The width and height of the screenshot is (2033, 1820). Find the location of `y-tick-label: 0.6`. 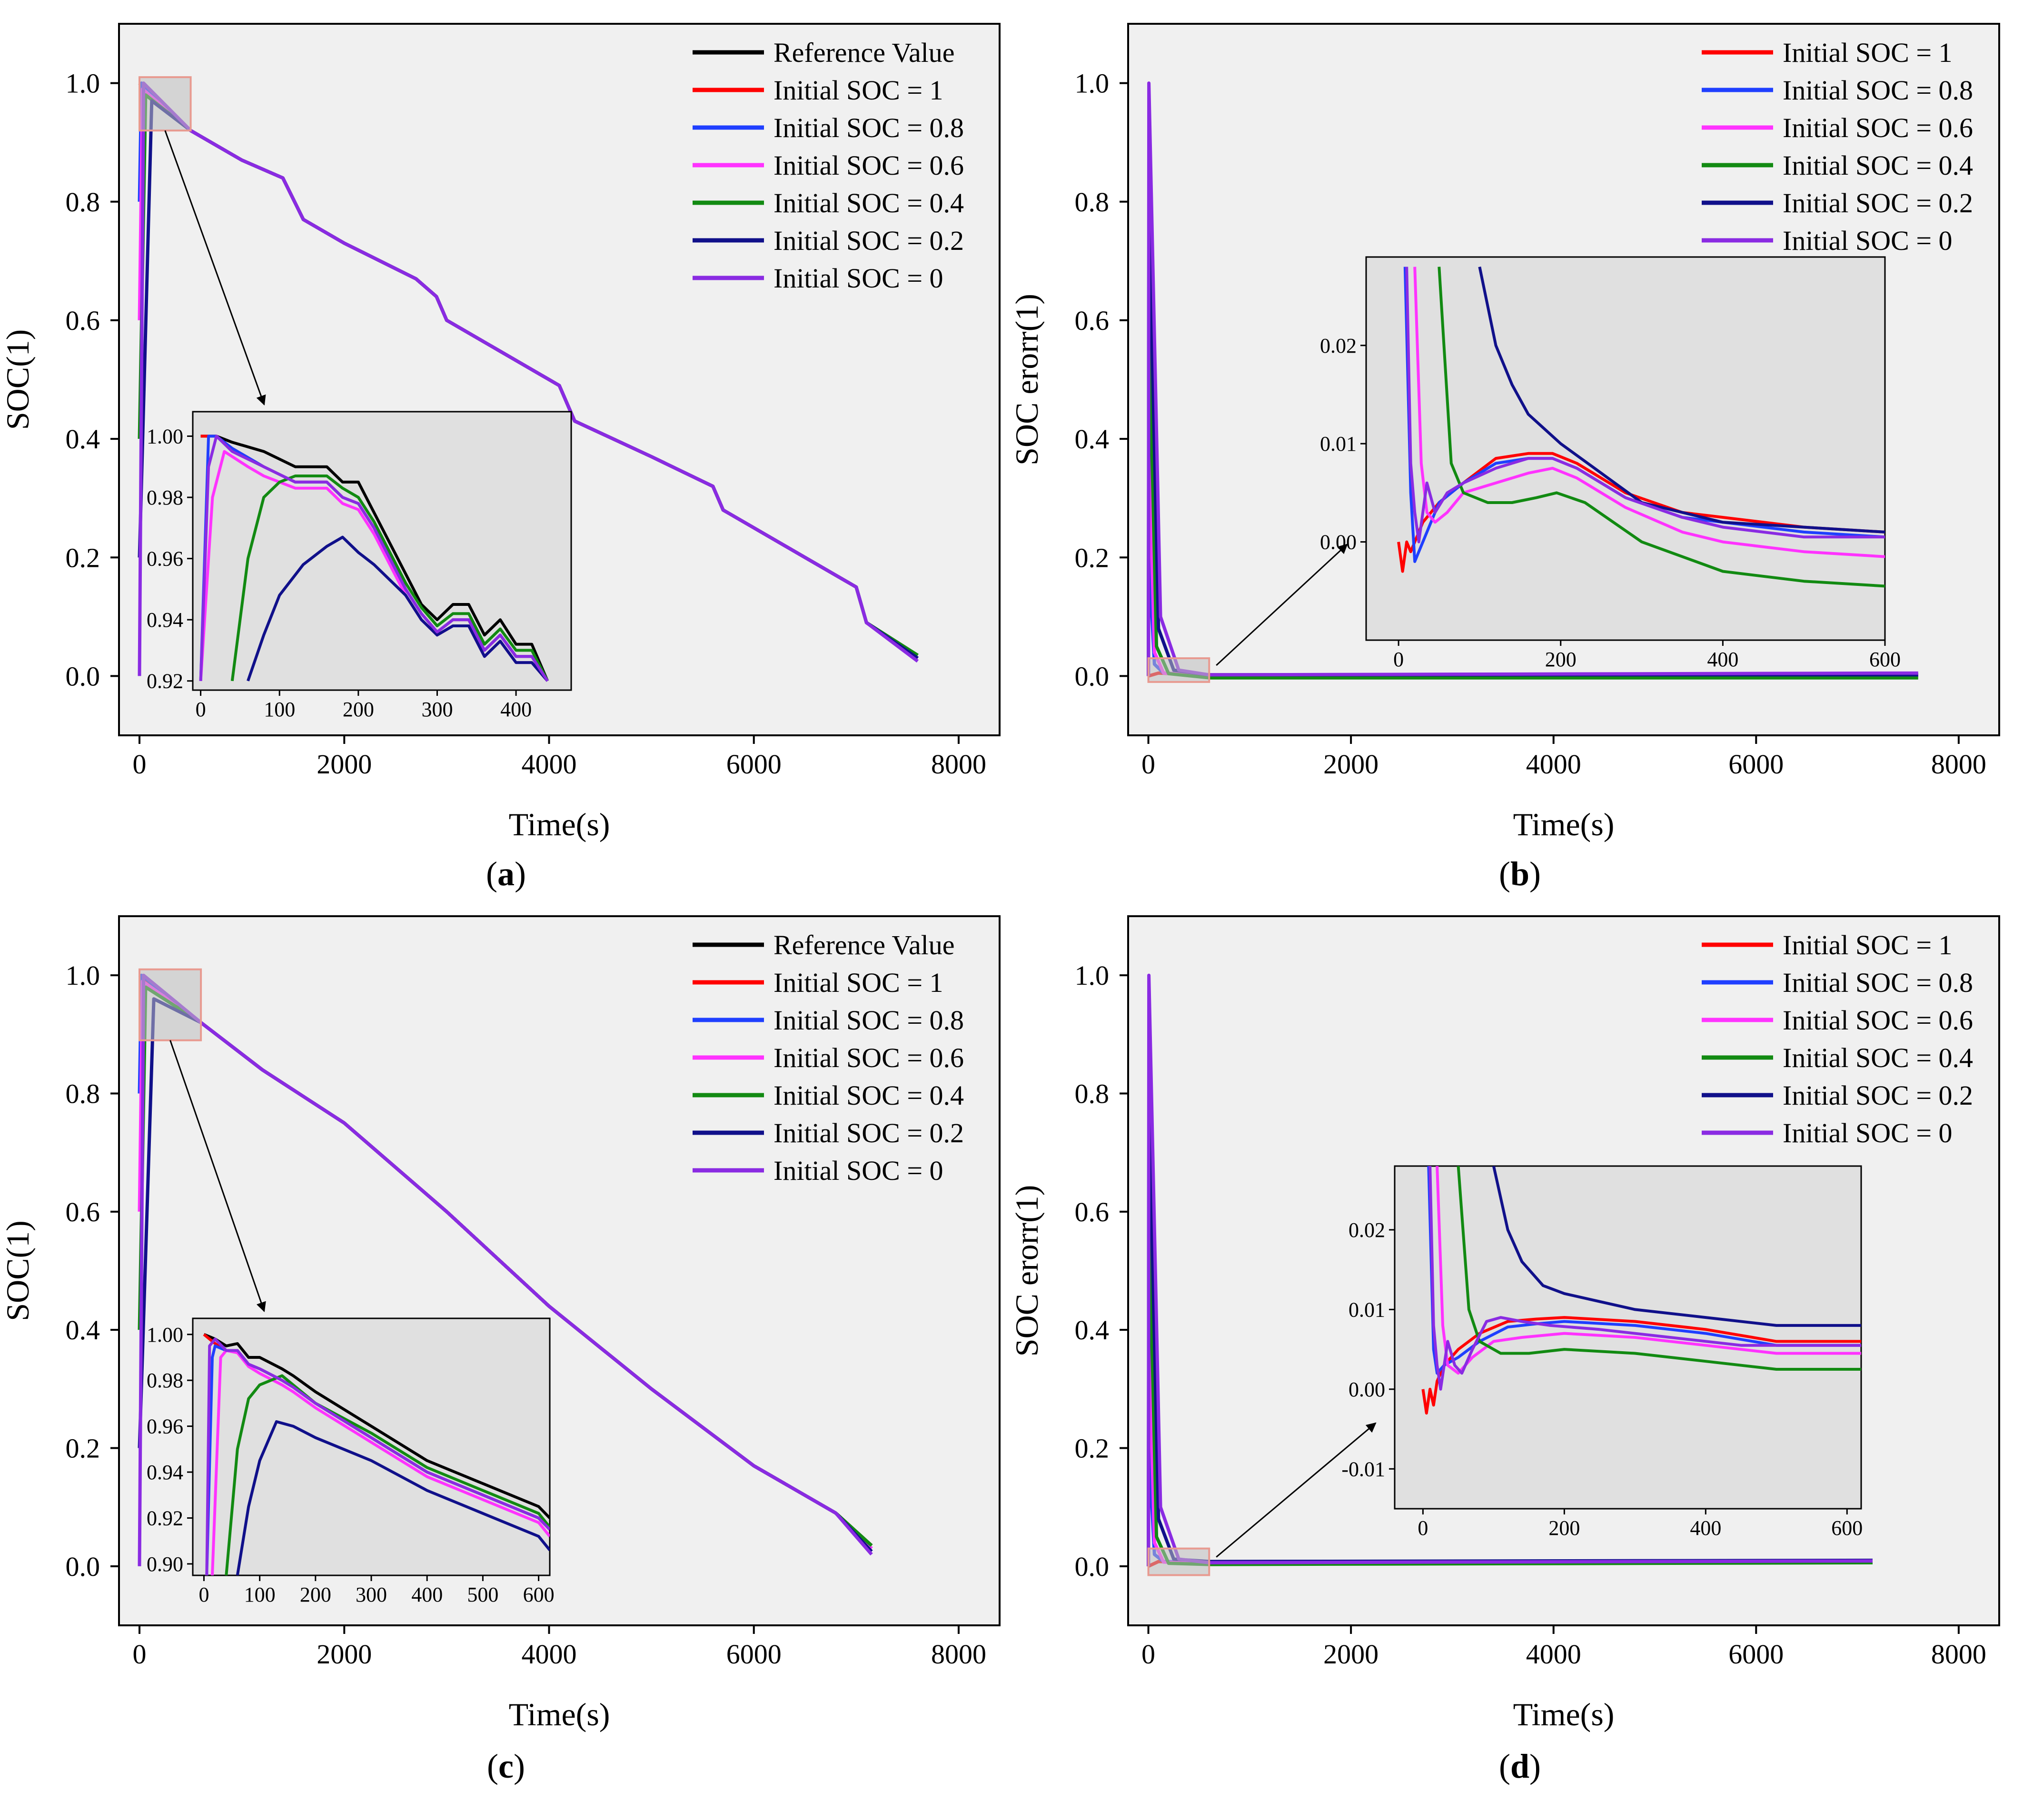

y-tick-label: 0.6 is located at coordinates (83, 1212).